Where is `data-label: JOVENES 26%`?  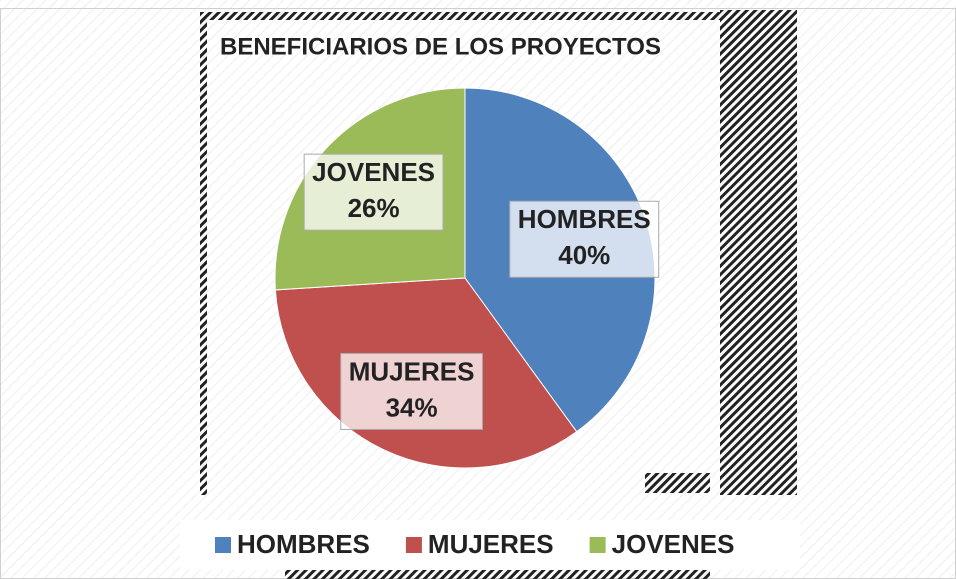 data-label: JOVENES 26% is located at coordinates (373, 192).